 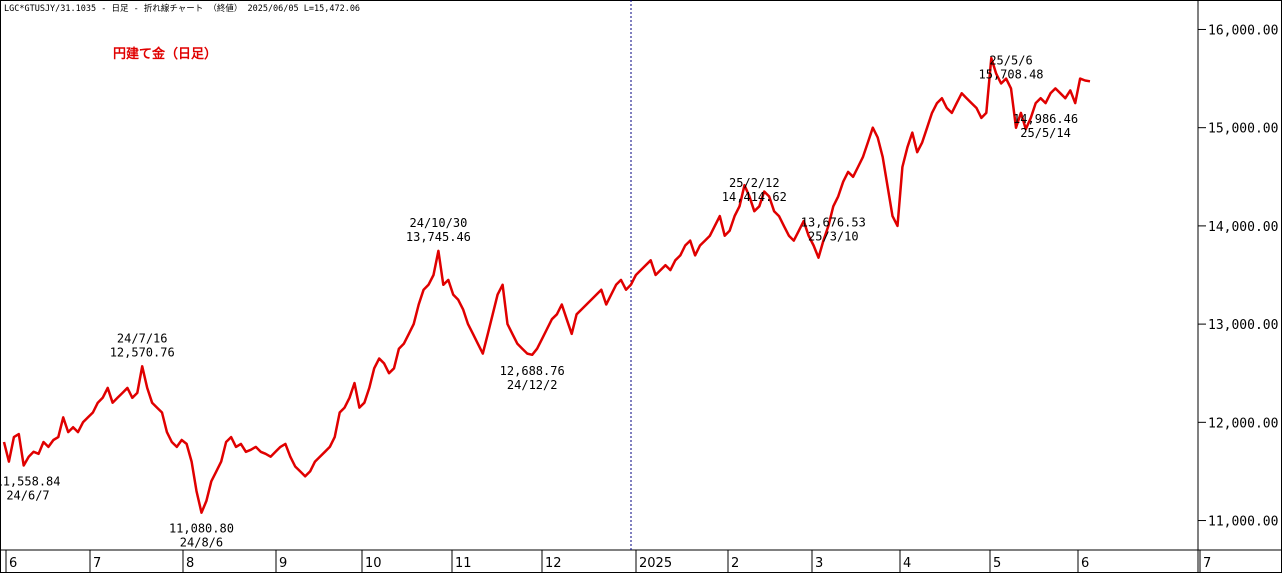 I want to click on x-tick-label: 4, so click(x=907, y=563).